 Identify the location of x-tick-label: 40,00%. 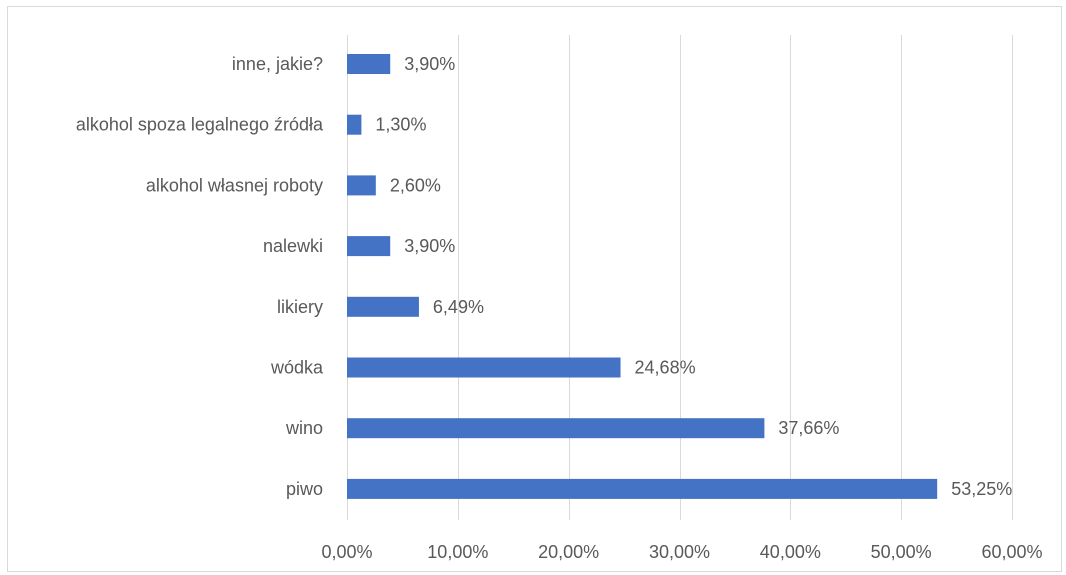
(790, 552).